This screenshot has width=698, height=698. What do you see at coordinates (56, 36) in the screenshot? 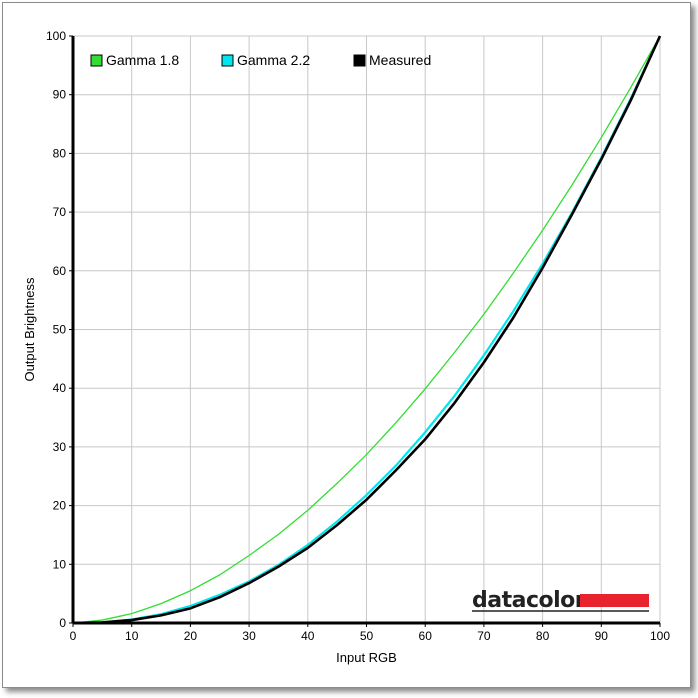
I see `y-tick-label: 100` at bounding box center [56, 36].